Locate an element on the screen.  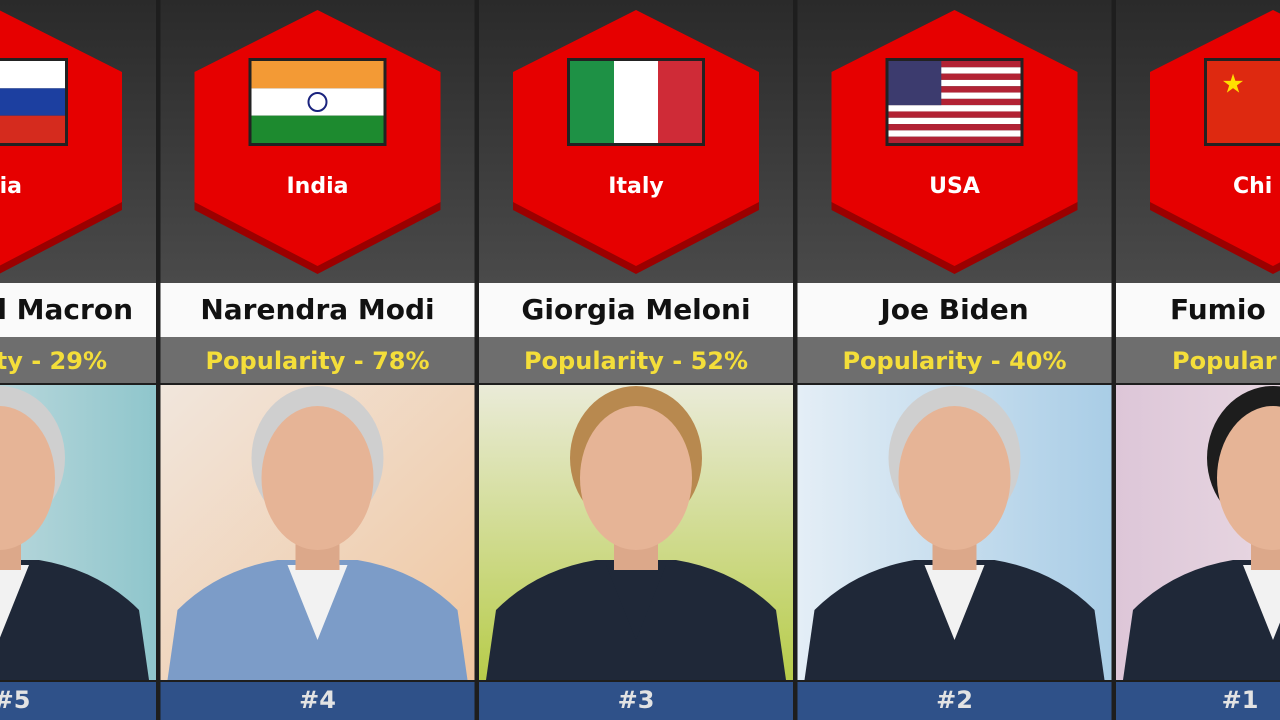
column: ia el Macron ity - 29% #5 is located at coordinates (78, 360).